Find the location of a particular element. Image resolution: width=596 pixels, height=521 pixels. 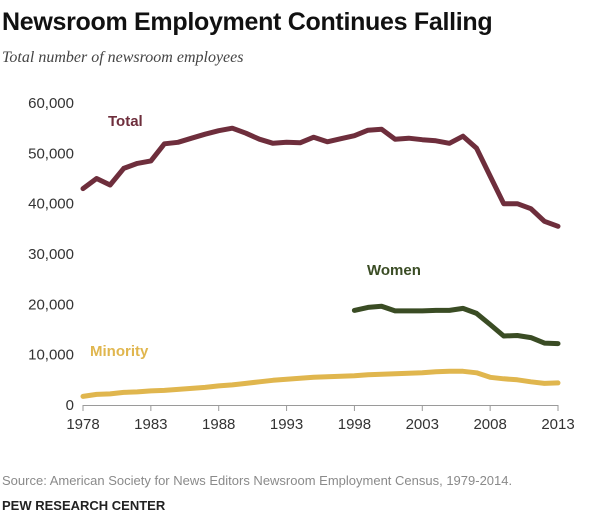

series-line-minority is located at coordinates (320, 383).